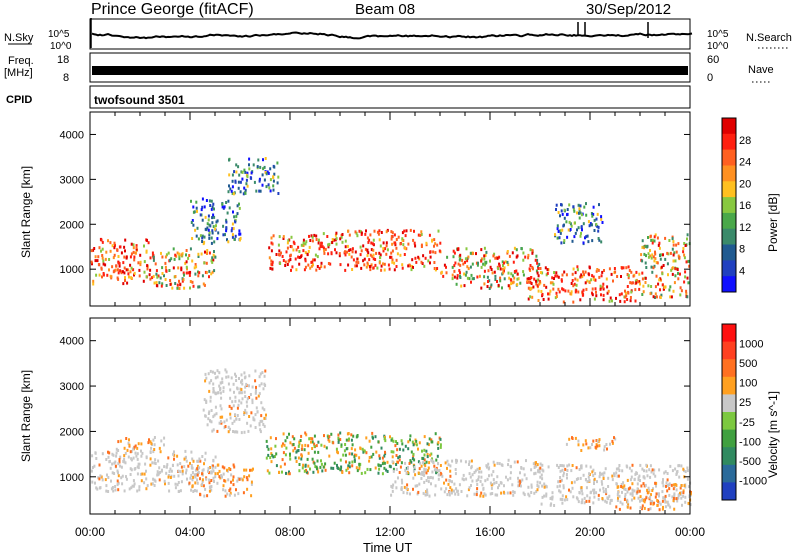  Describe the element at coordinates (742, 250) in the screenshot. I see `colorbar-tick-label: 8` at that location.